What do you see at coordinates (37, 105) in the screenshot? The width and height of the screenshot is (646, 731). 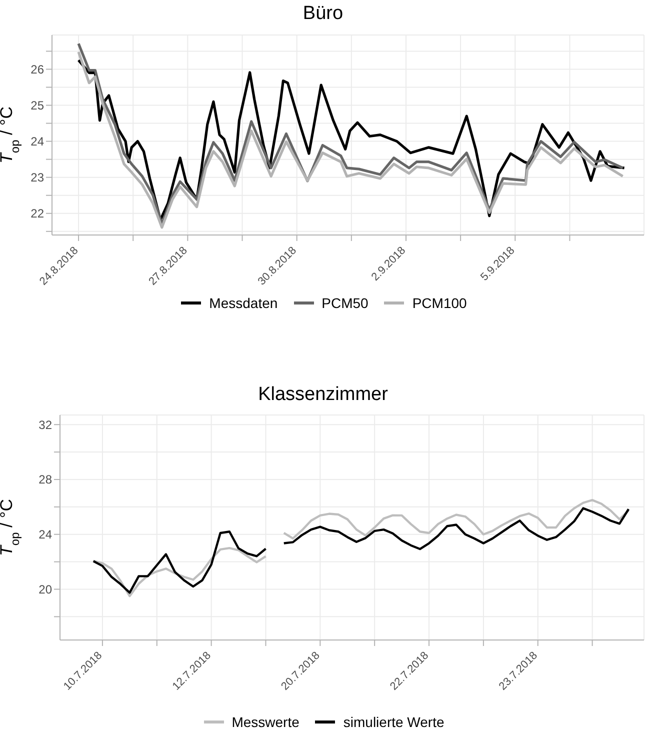 I see `y-tick-label: 25` at bounding box center [37, 105].